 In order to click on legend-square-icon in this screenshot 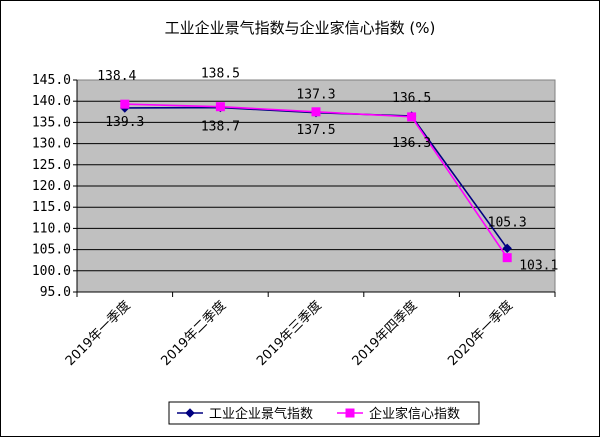, I will do `click(350, 413)`.